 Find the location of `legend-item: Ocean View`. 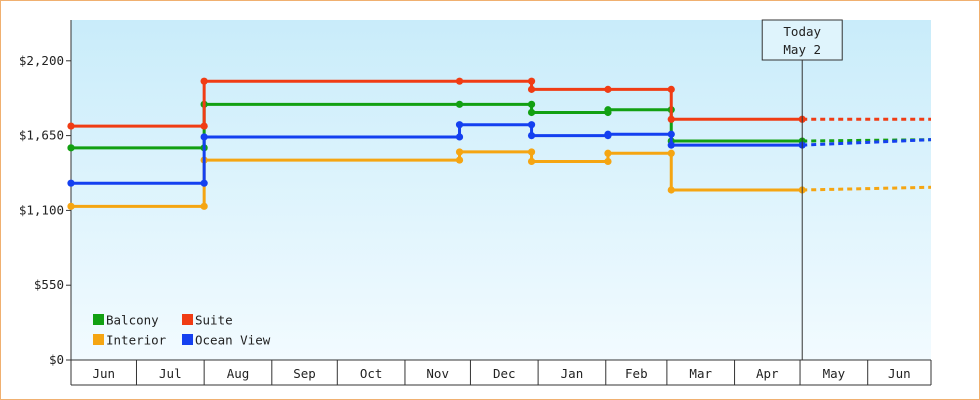

legend-item: Ocean View is located at coordinates (226, 340).